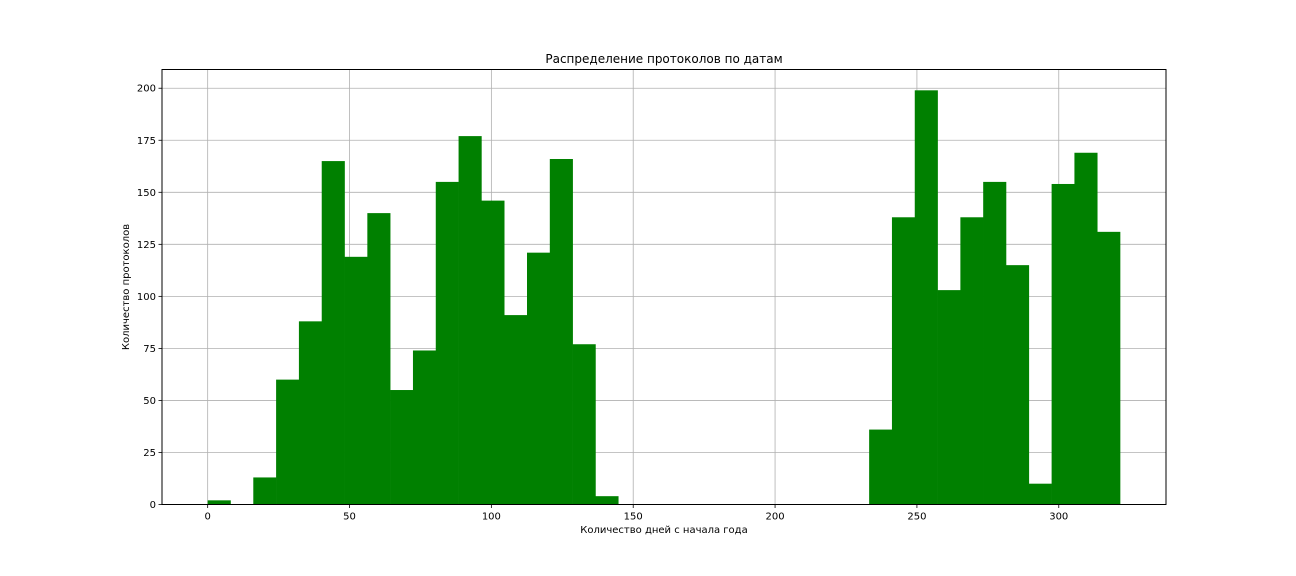 The image size is (1296, 576). Describe the element at coordinates (146, 89) in the screenshot. I see `y-tick-label: 200` at that location.